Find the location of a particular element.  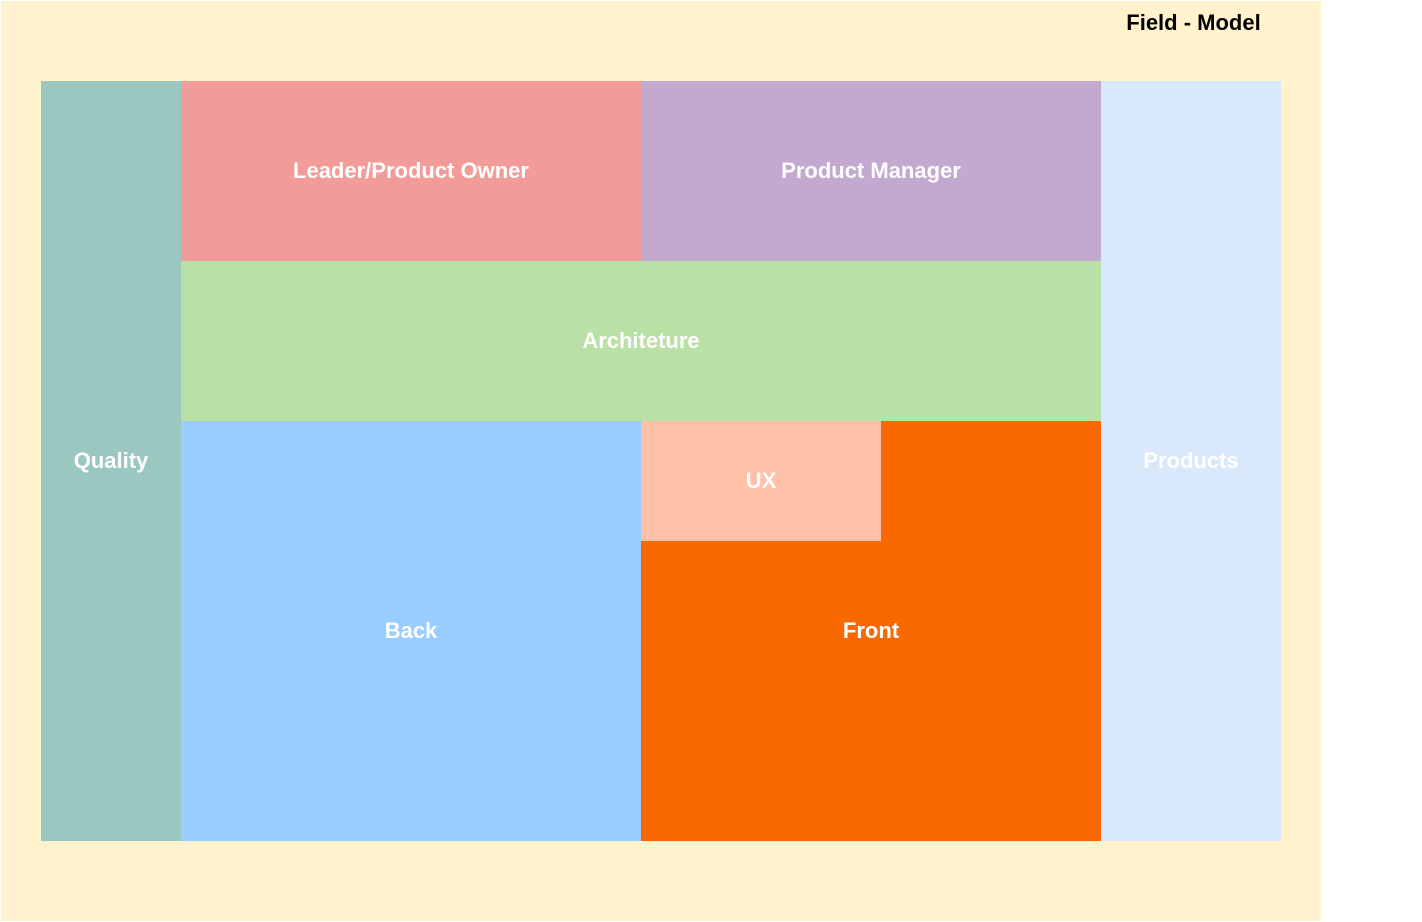

ux-block: UX is located at coordinates (761, 481).